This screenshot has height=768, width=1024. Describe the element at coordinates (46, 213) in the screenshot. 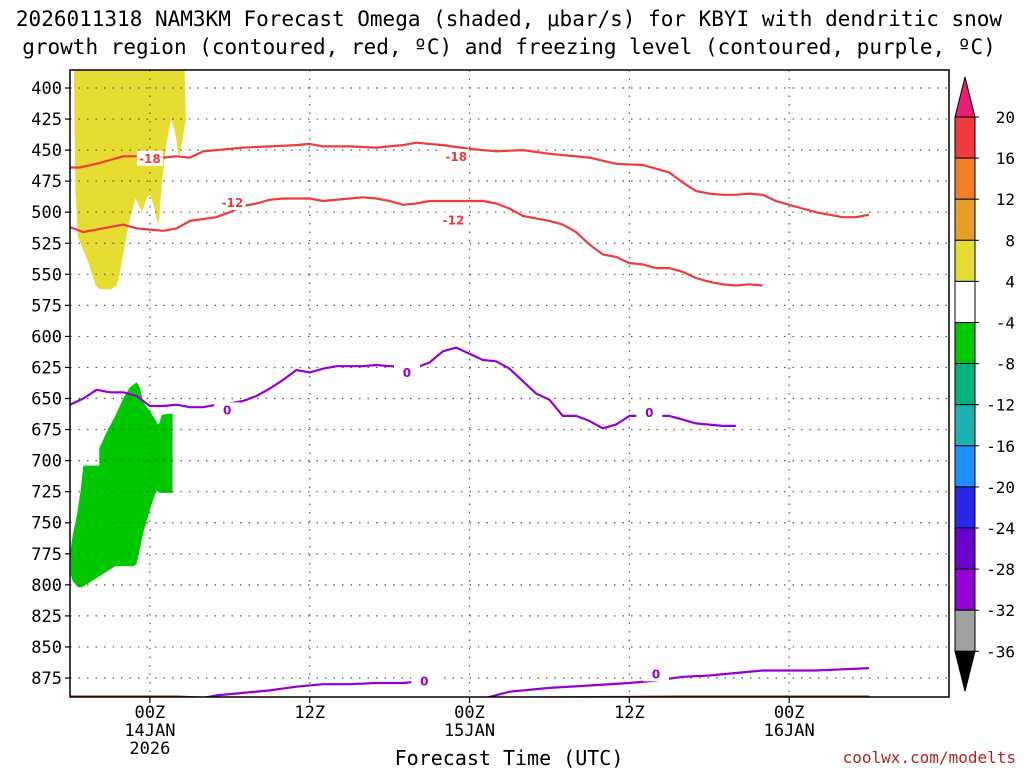

I see `y-tick-label-500: 500` at that location.